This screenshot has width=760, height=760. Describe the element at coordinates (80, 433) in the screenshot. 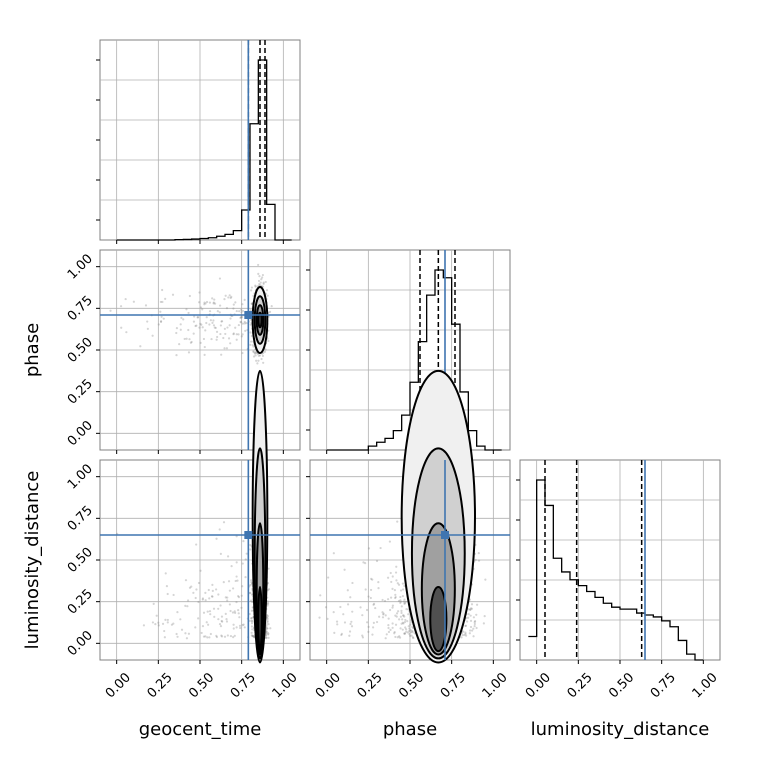

I see `y-tick-label: 0.00` at that location.